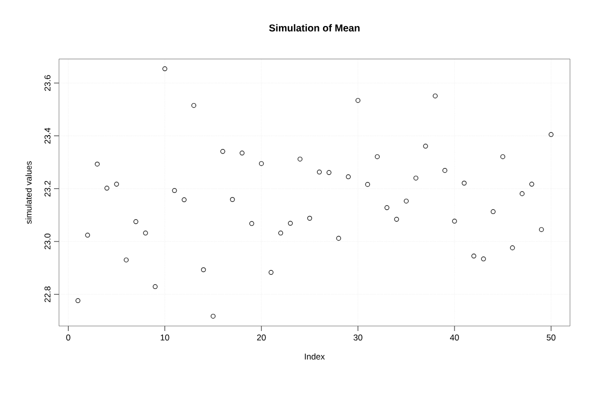 This screenshot has width=600, height=400. Describe the element at coordinates (47, 83) in the screenshot. I see `y-tick-label: 23.6` at that location.